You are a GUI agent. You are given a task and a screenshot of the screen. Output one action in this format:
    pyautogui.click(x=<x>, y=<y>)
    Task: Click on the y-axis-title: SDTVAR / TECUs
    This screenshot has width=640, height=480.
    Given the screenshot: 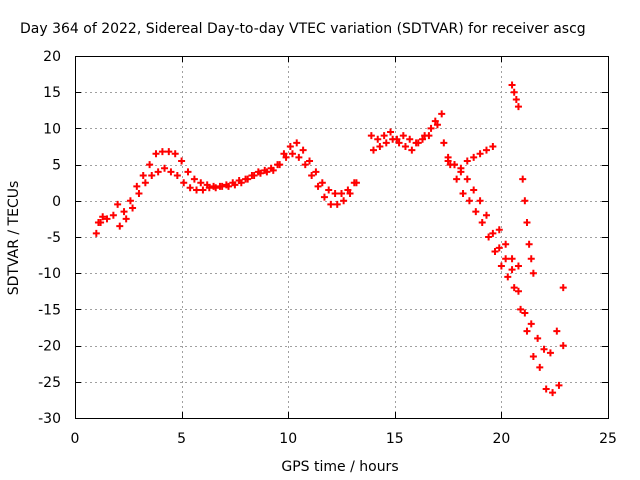 What is the action you would take?
    pyautogui.click(x=14, y=238)
    